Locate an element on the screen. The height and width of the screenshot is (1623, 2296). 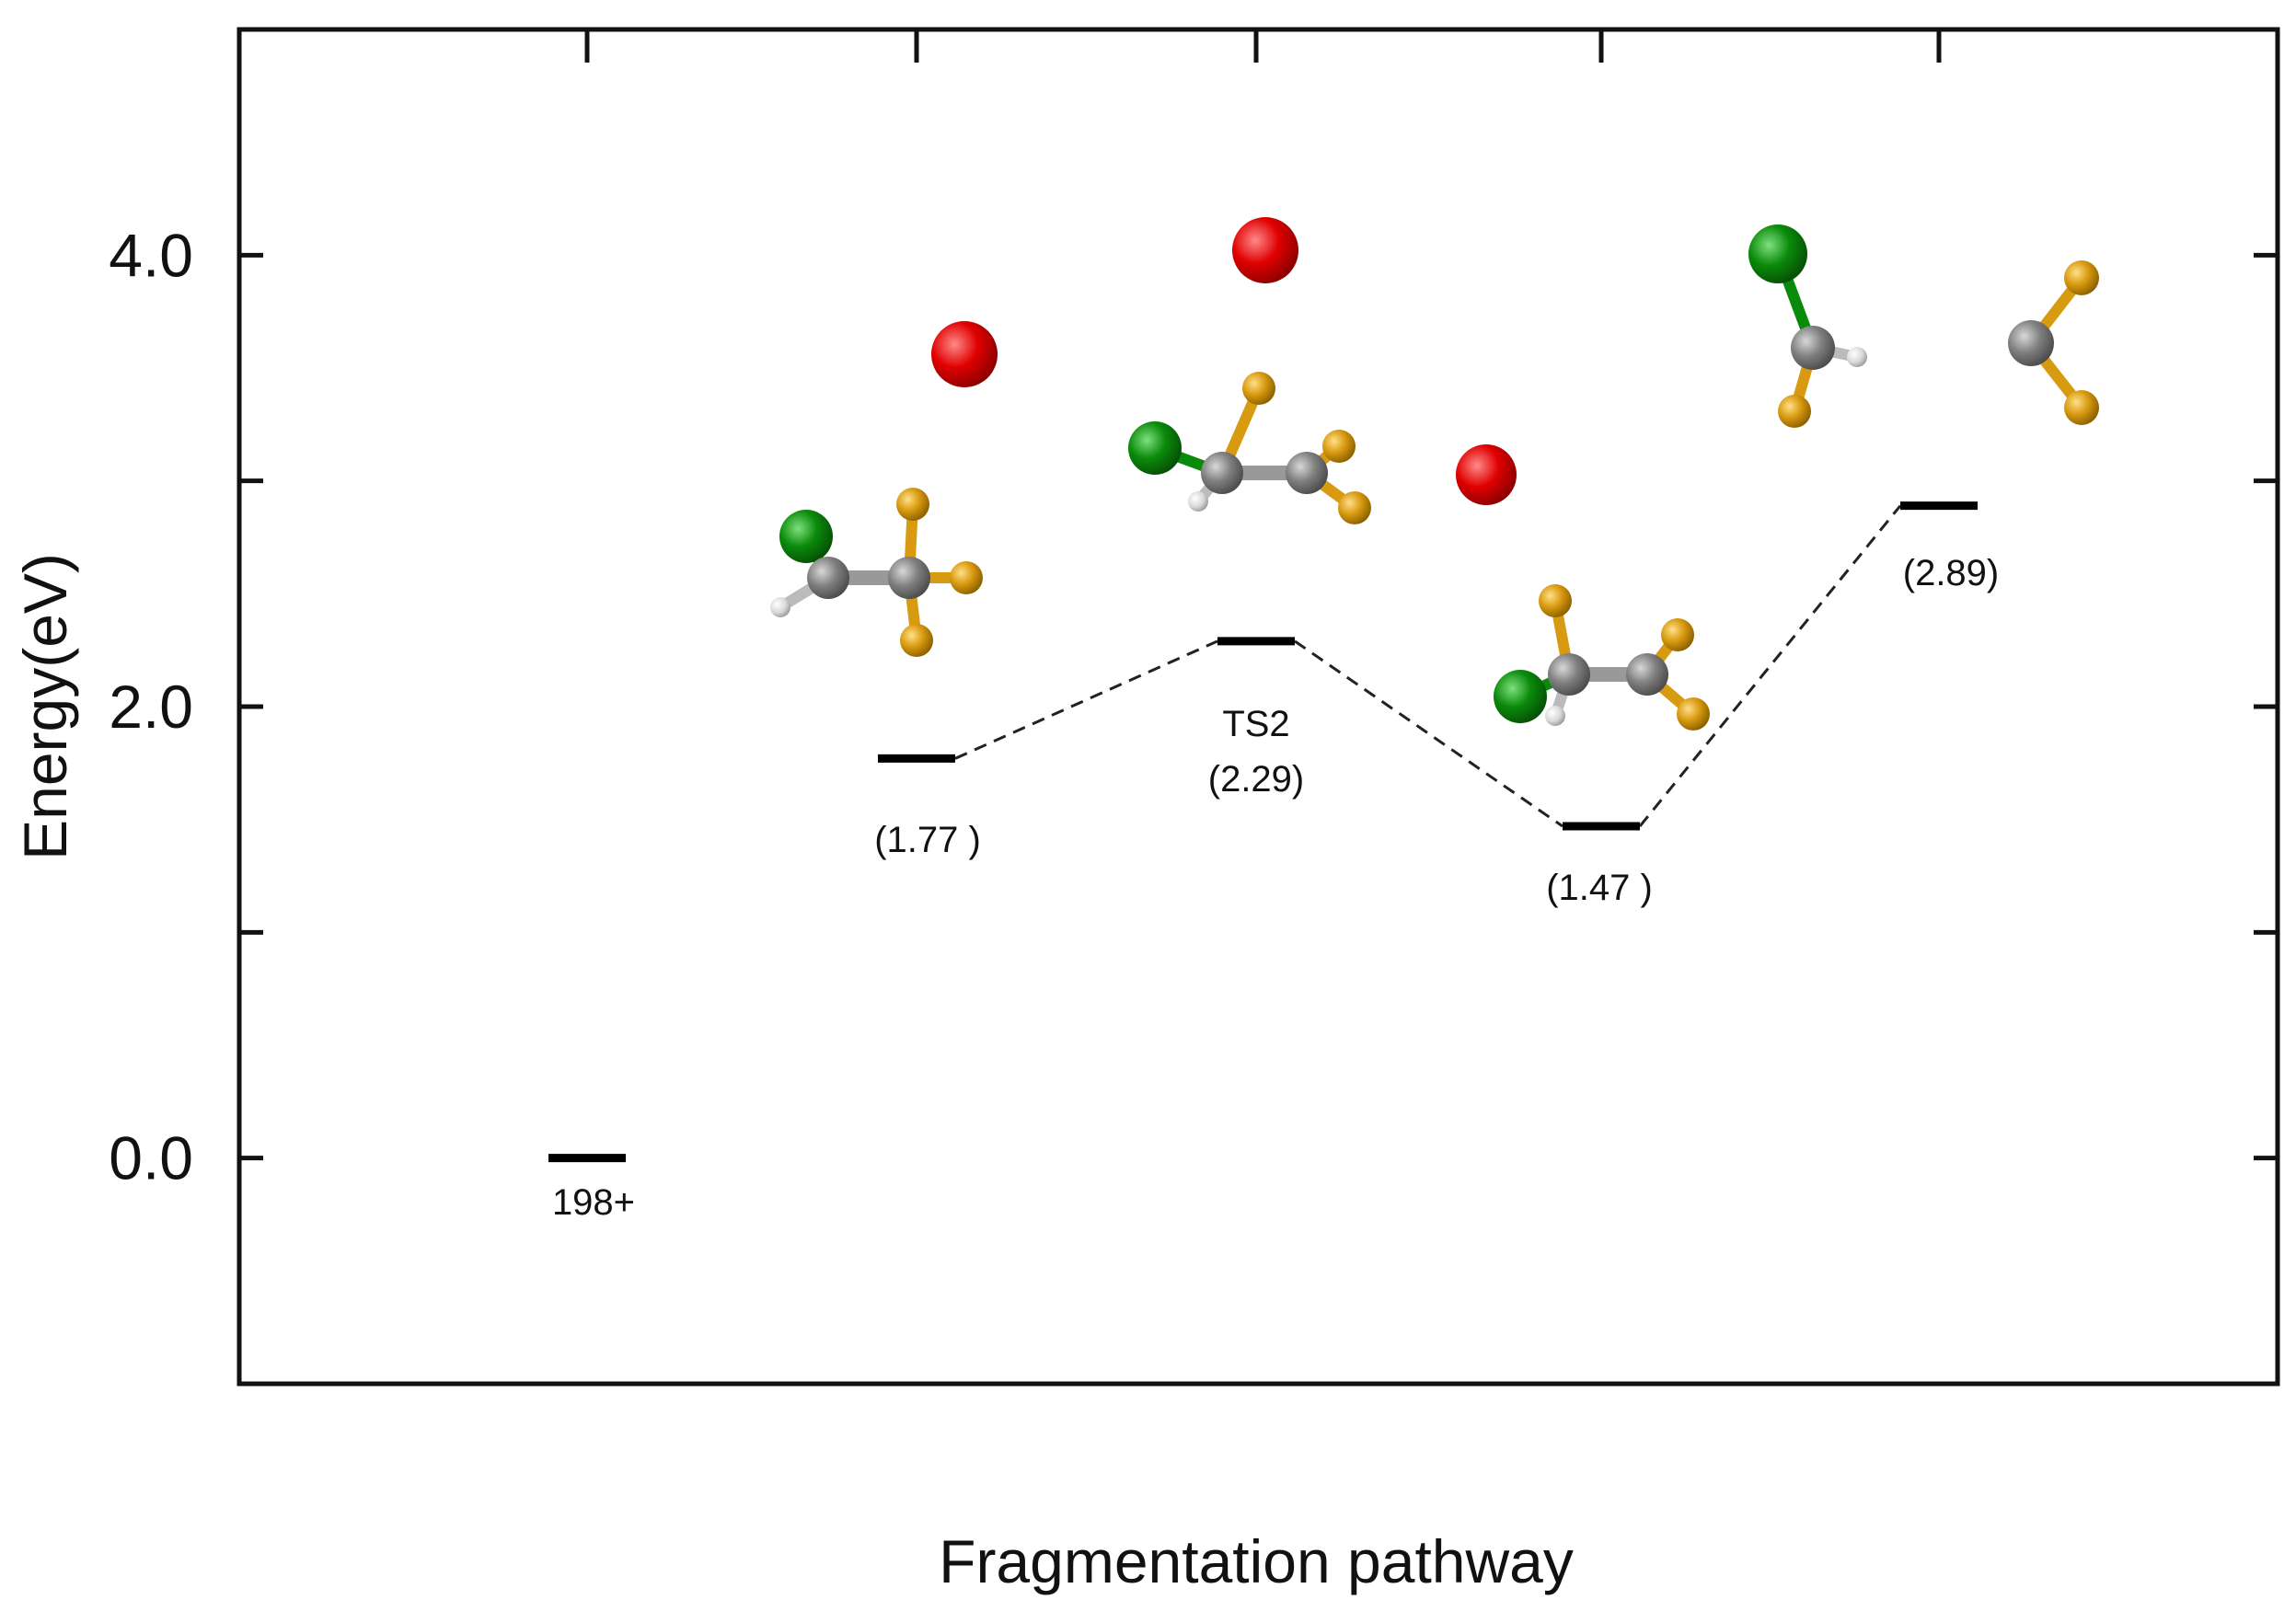
level-value-1: (1.77 ) is located at coordinates (928, 840).